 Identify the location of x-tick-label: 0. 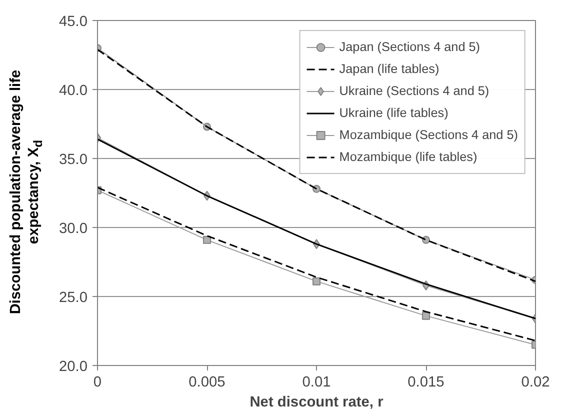
(97, 382).